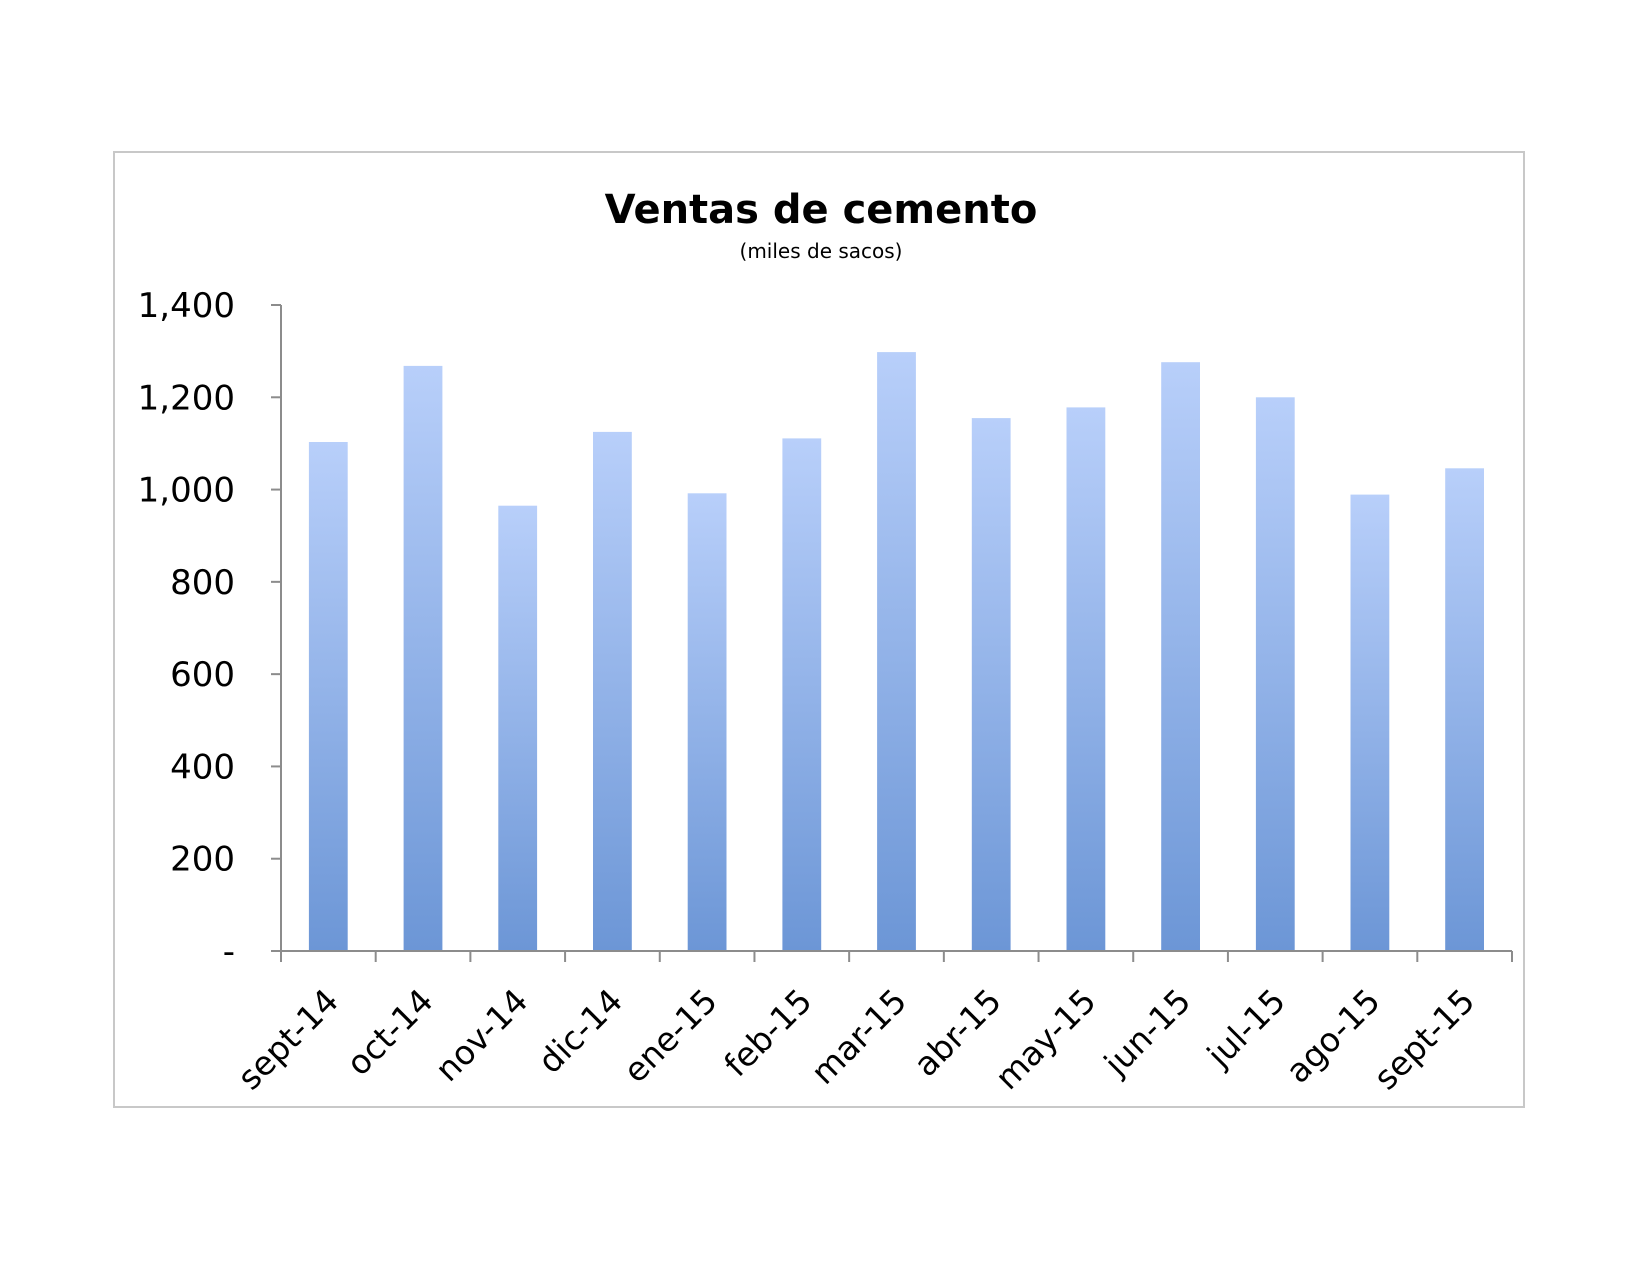  What do you see at coordinates (202, 860) in the screenshot?
I see `y-tick-label: 200` at bounding box center [202, 860].